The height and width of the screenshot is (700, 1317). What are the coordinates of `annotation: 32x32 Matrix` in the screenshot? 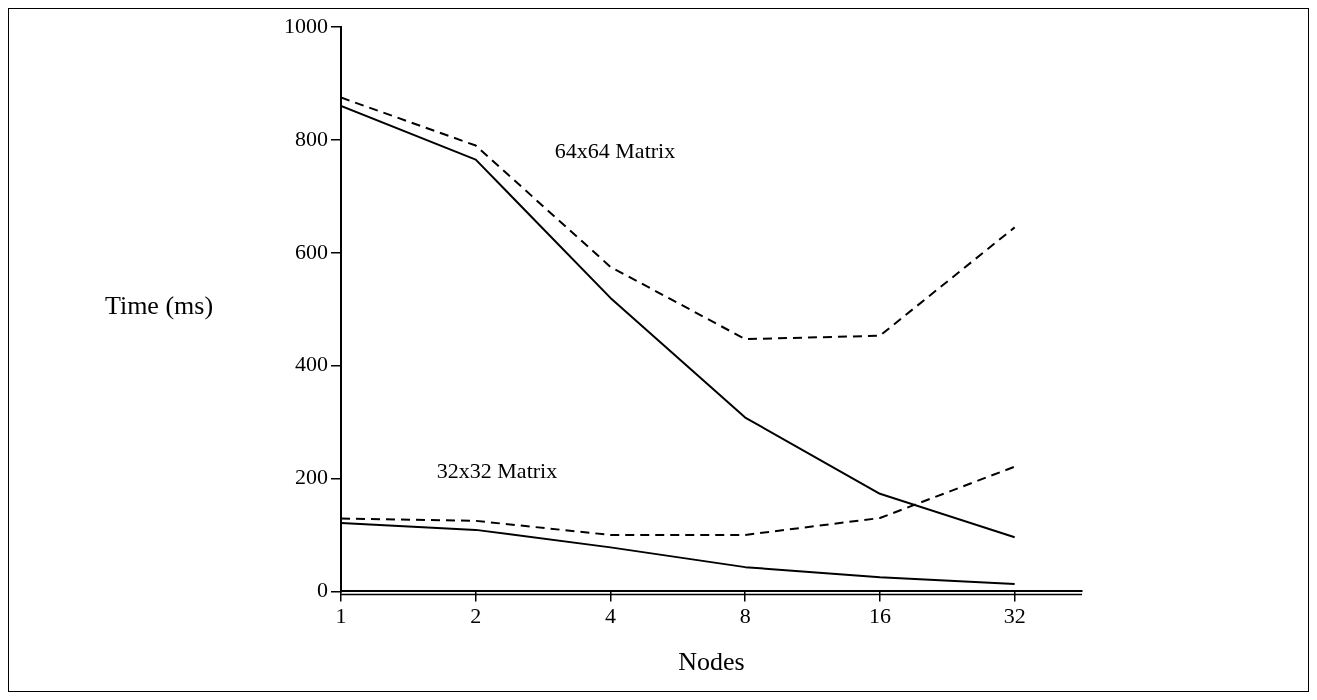 It's located at (497, 470).